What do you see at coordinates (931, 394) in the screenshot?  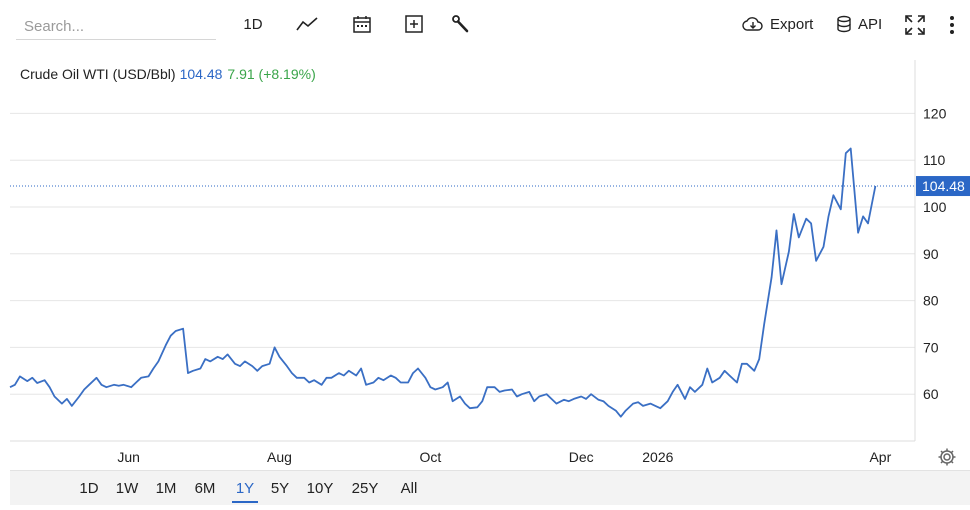 I see `y-tick-label: 60` at bounding box center [931, 394].